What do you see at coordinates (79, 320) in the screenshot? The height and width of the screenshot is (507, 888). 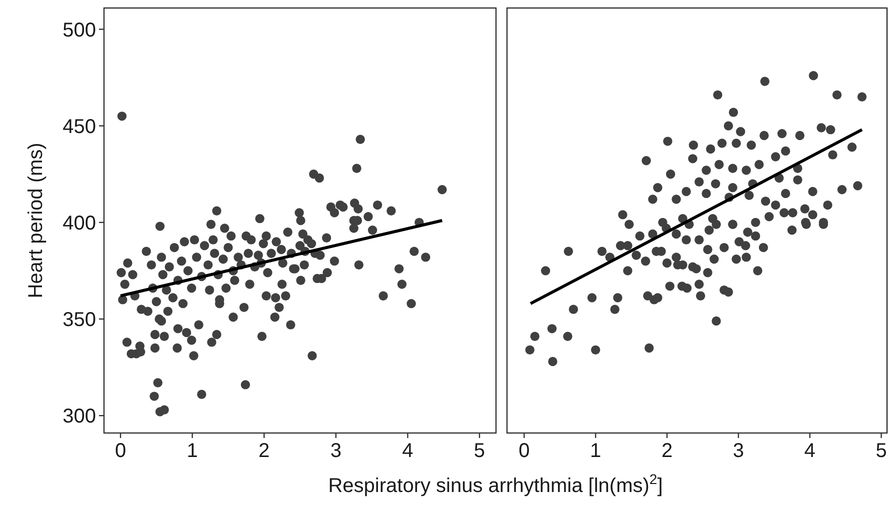 I see `y-tick-label: 350` at bounding box center [79, 320].